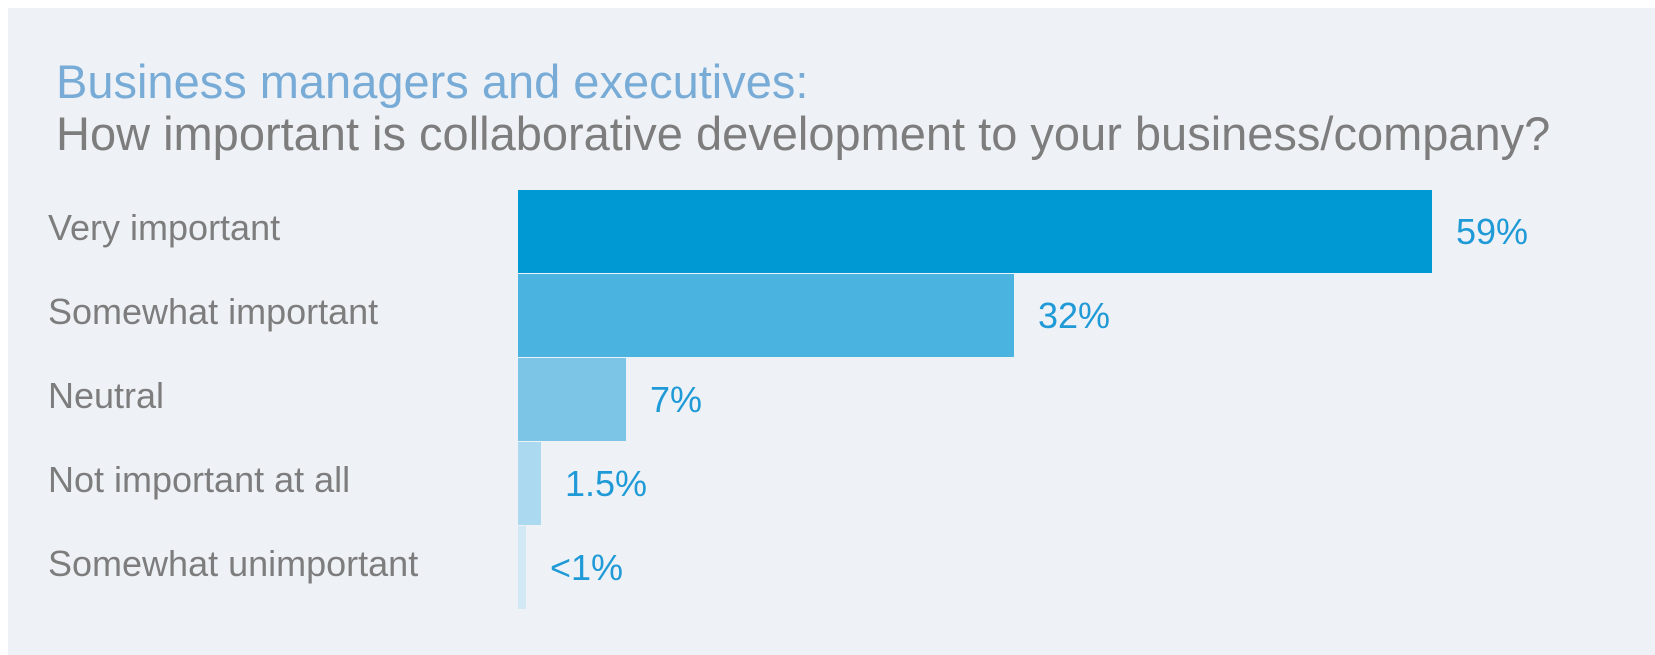  I want to click on value-label-not-important-at-all: 1.5%, so click(606, 483).